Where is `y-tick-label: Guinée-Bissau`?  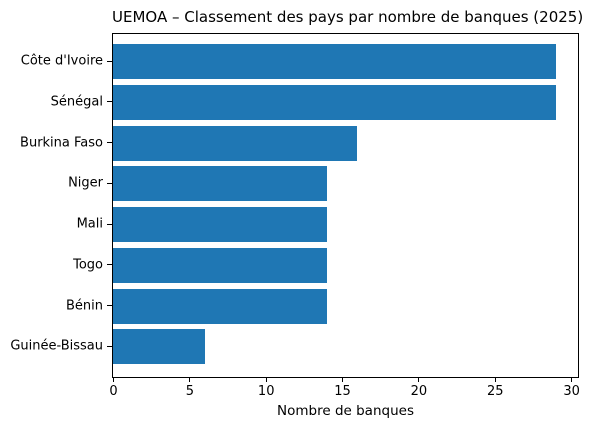
y-tick-label: Guinée-Bissau is located at coordinates (56, 346).